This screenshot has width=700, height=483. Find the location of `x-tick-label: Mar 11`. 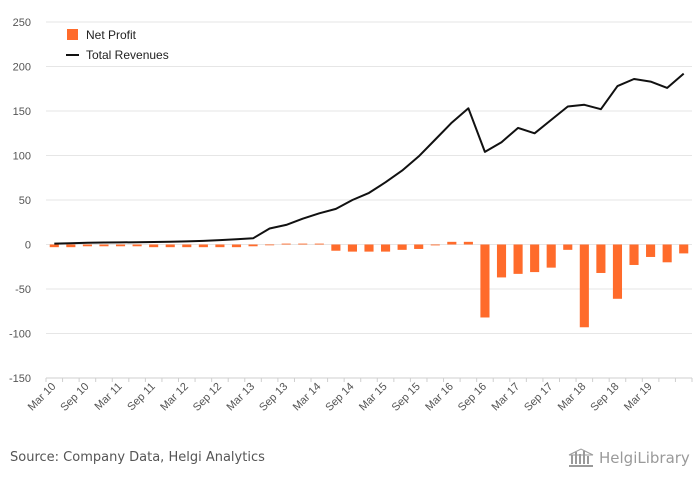

x-tick-label: Mar 11 is located at coordinates (109, 397).